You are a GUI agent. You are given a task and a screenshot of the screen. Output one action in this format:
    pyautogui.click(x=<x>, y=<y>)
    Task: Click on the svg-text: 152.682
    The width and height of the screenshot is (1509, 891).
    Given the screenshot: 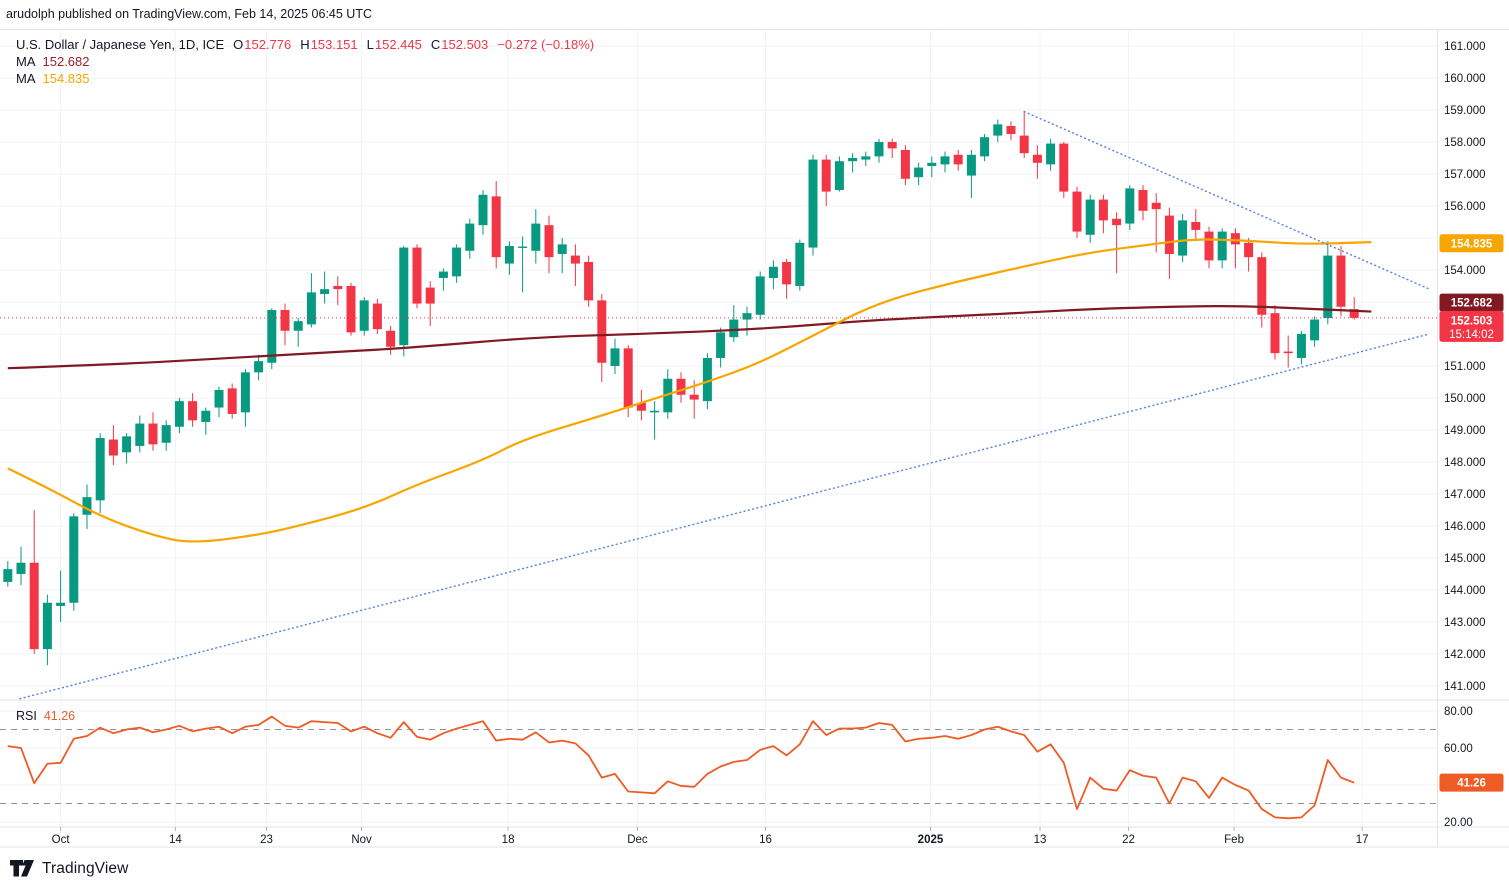 What is the action you would take?
    pyautogui.click(x=1472, y=304)
    